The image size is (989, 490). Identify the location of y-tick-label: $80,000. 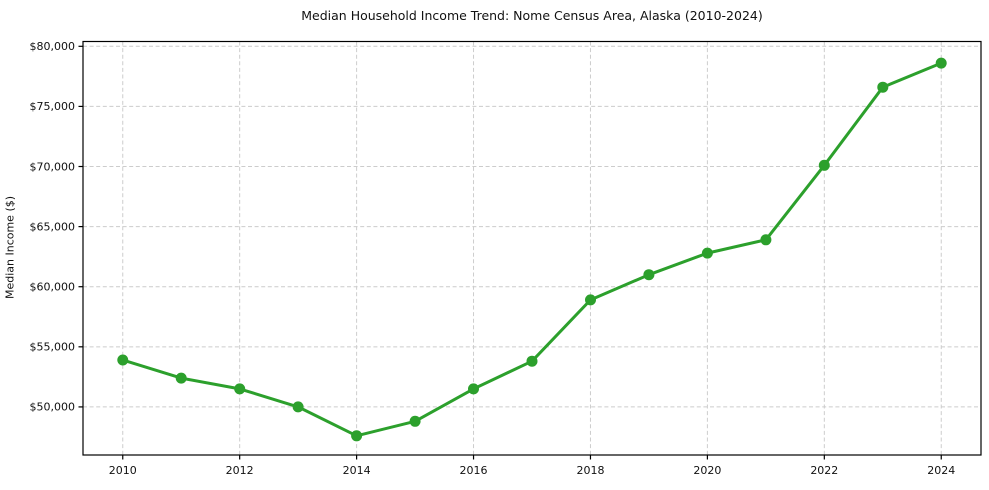
(53, 46).